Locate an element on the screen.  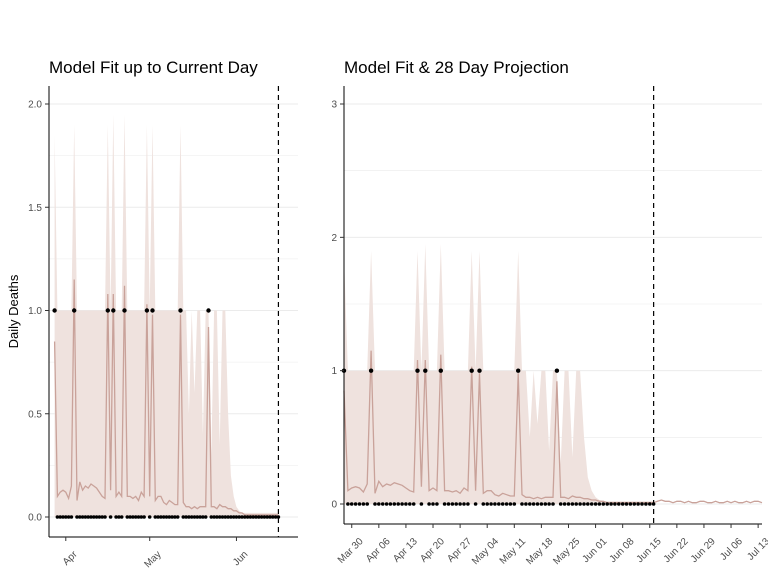
x-tick-label: Apr 13 is located at coordinates (405, 550).